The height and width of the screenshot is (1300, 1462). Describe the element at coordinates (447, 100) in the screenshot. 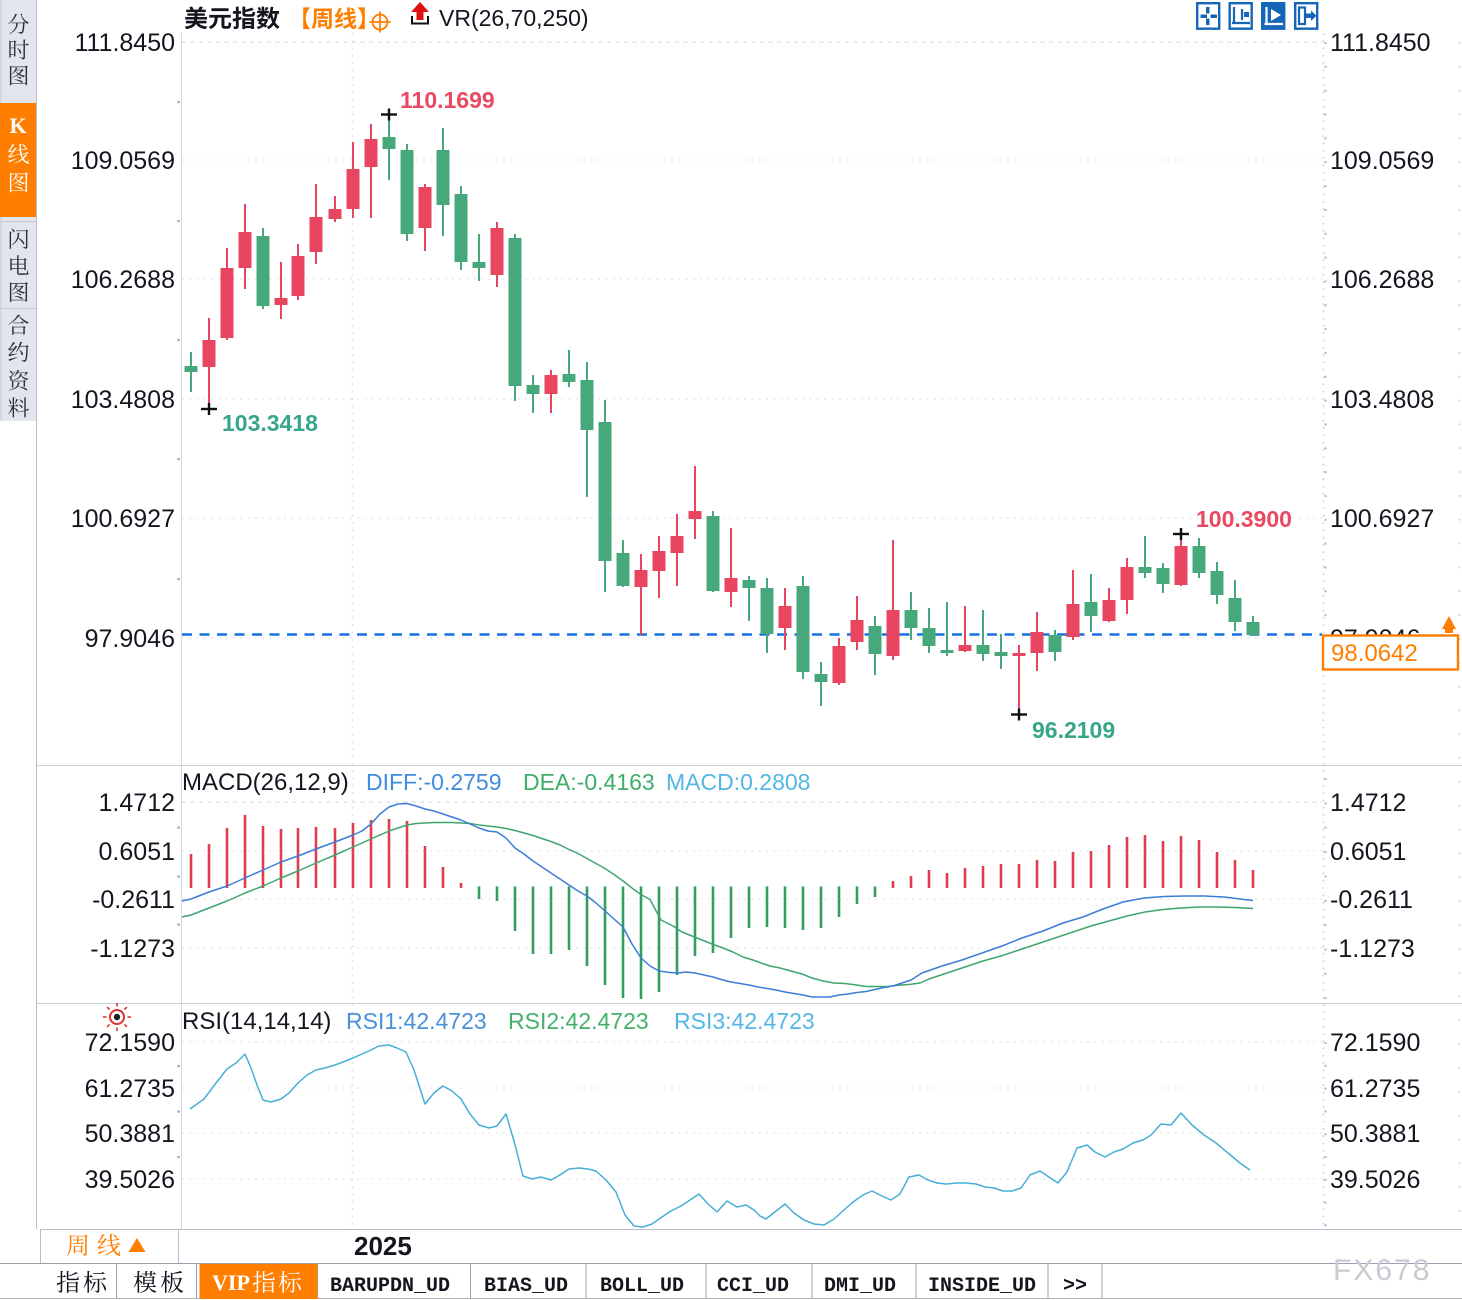

I see `svg-text: 110.1699` at that location.